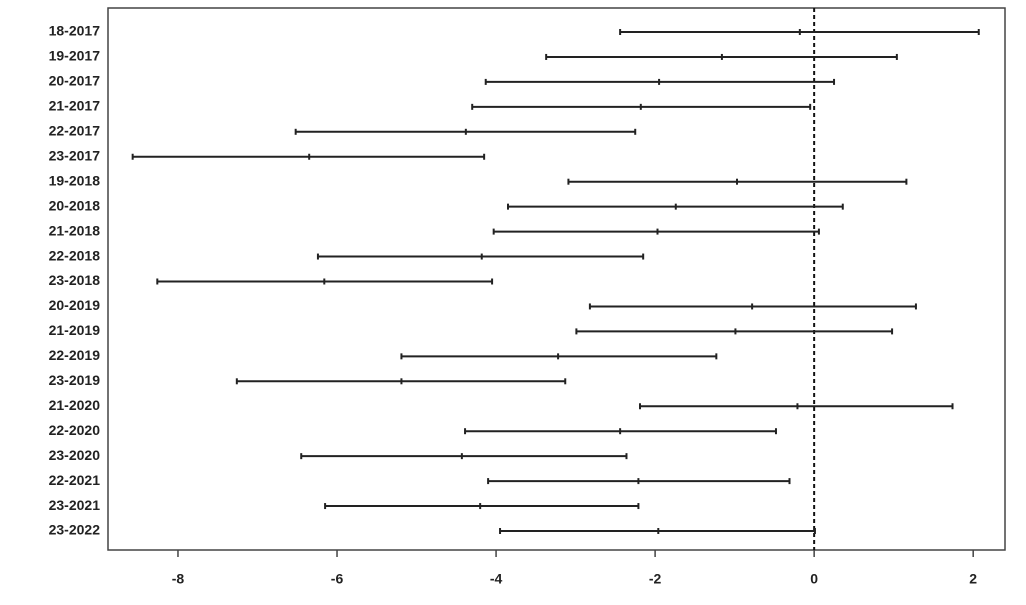 The image size is (1026, 605). Describe the element at coordinates (814, 579) in the screenshot. I see `x-tick-label: 0` at that location.